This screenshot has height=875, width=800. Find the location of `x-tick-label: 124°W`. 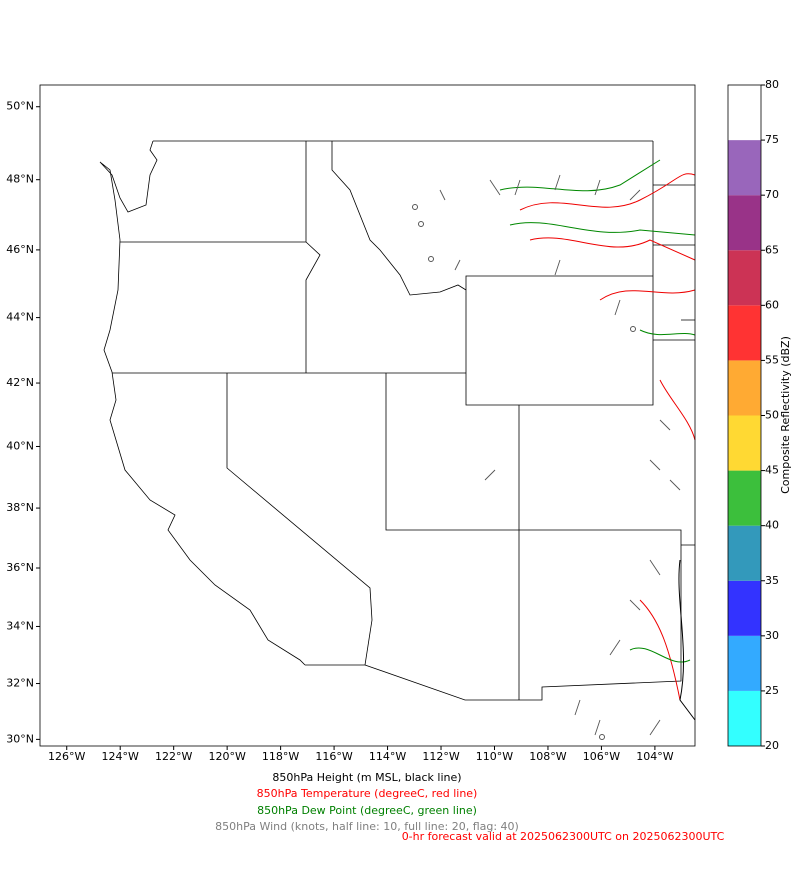

x-tick-label: 124°W is located at coordinates (120, 756).